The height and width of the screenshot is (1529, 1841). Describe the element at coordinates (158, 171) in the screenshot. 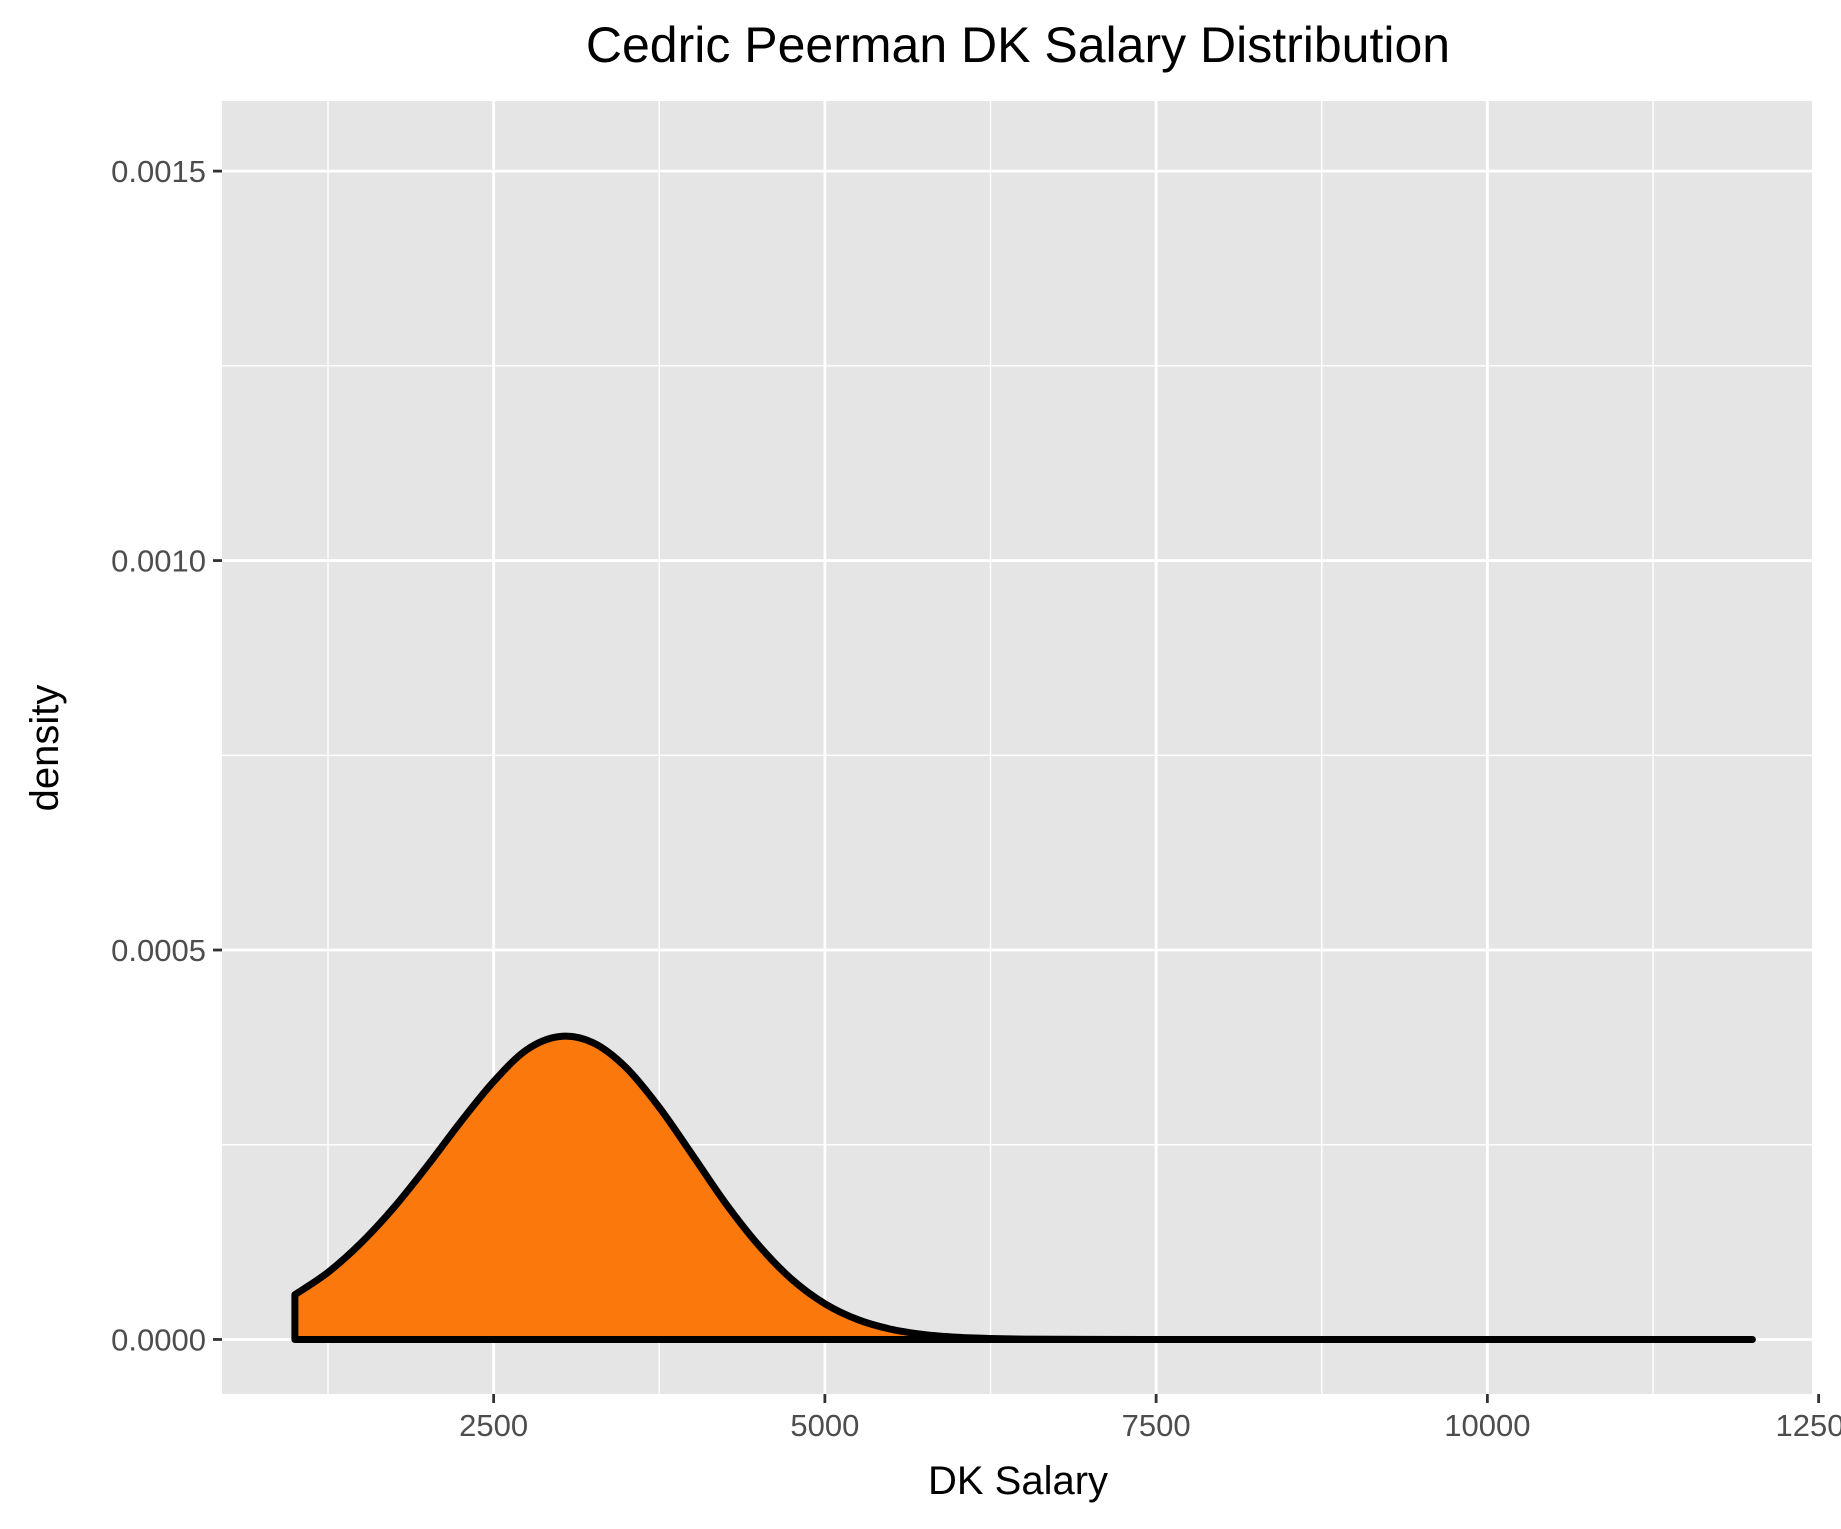

I see `y-tick-label: 0.0015` at that location.